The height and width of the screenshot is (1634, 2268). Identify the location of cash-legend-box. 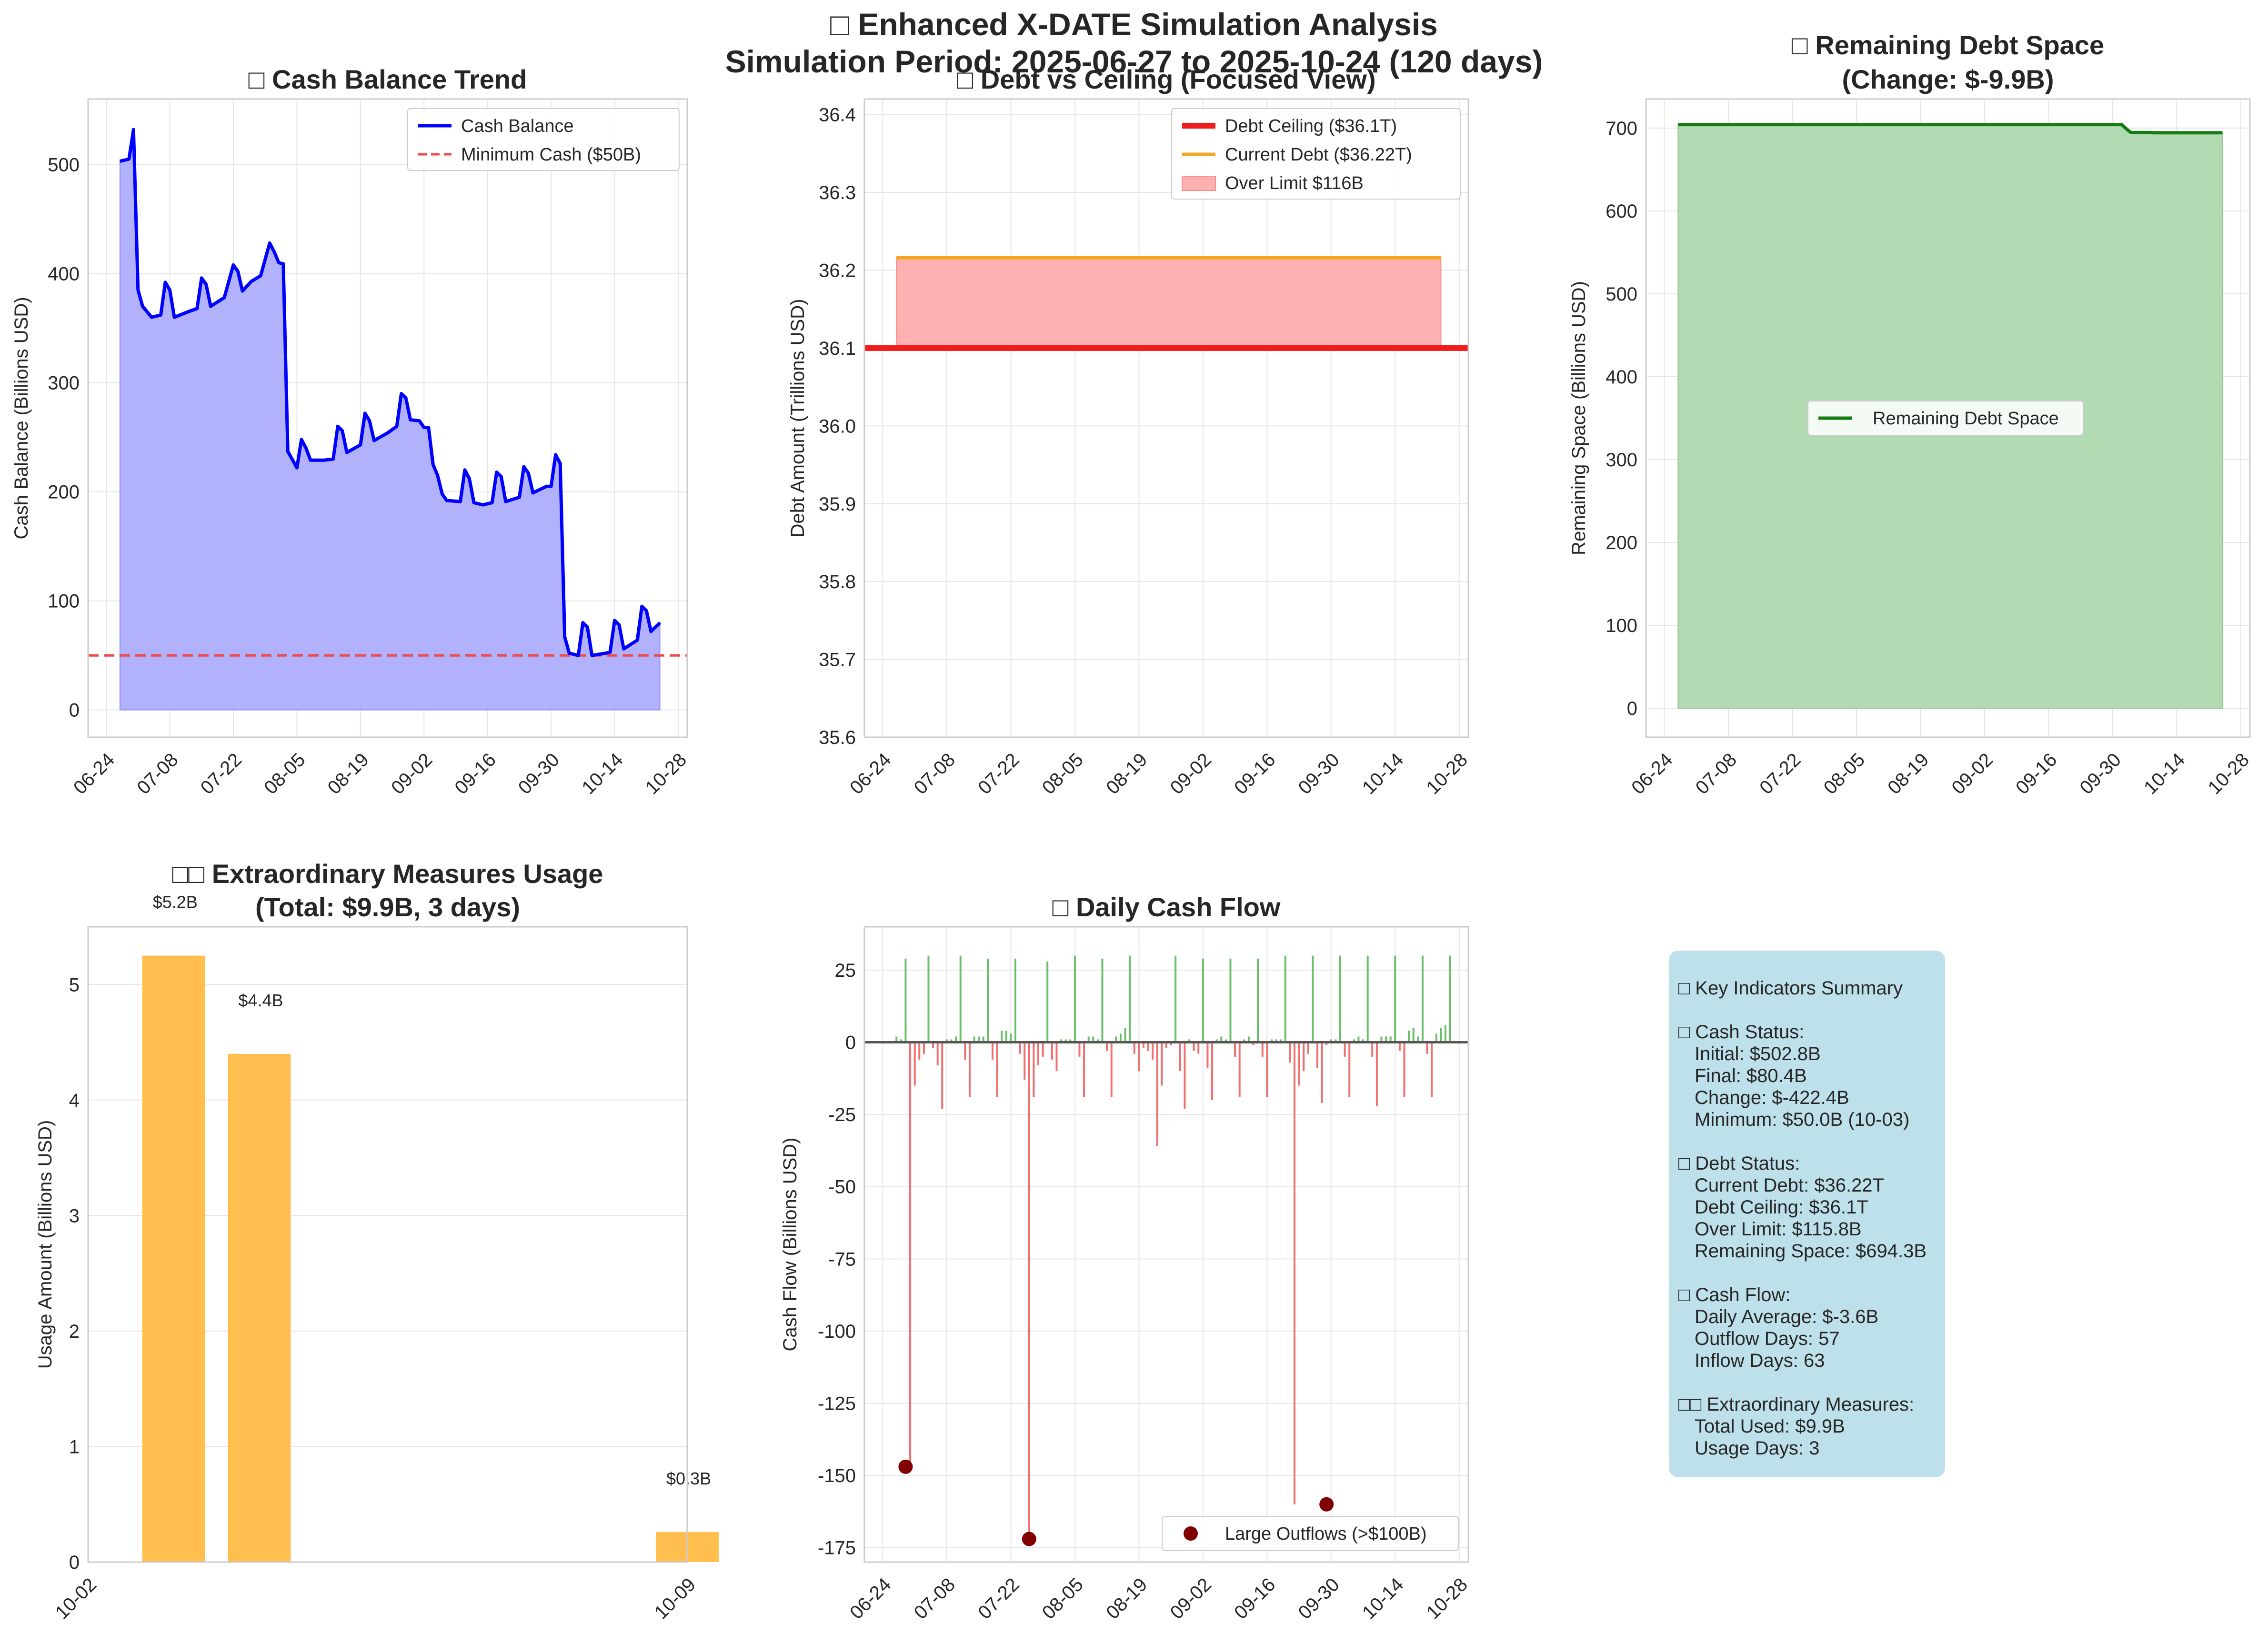
(544, 139).